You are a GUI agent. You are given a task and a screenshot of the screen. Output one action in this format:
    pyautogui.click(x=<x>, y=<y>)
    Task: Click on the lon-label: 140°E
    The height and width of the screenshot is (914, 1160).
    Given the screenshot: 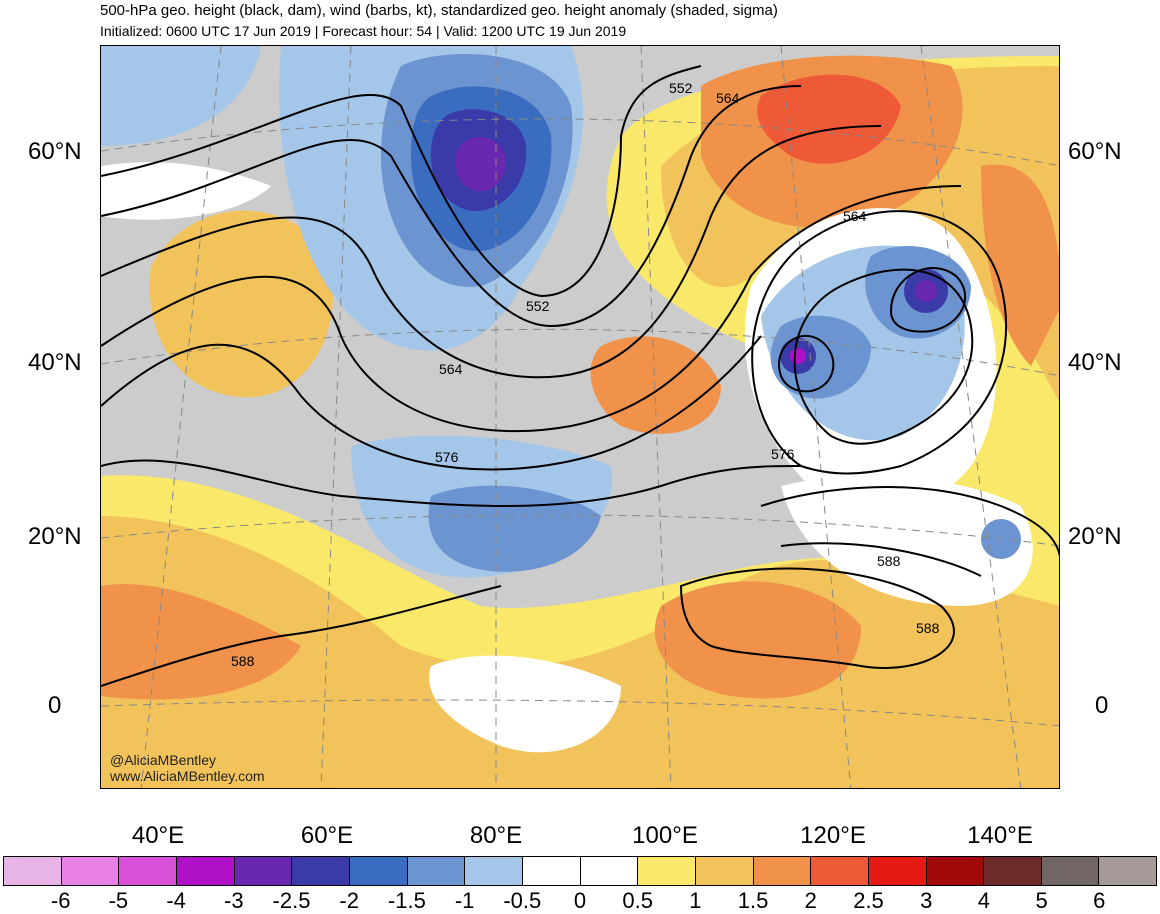 What is the action you would take?
    pyautogui.click(x=1000, y=835)
    